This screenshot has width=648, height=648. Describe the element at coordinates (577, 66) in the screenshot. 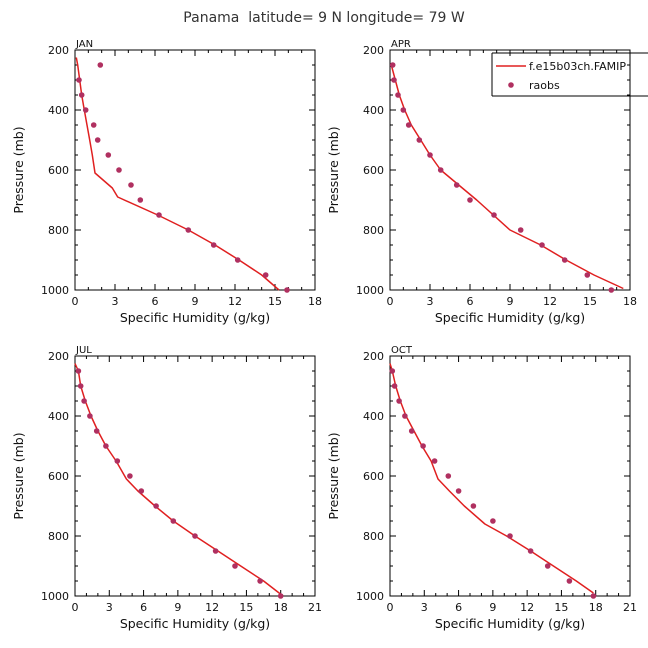

I see `legend-label-model: f.e15b03ch.FAMIP` at that location.